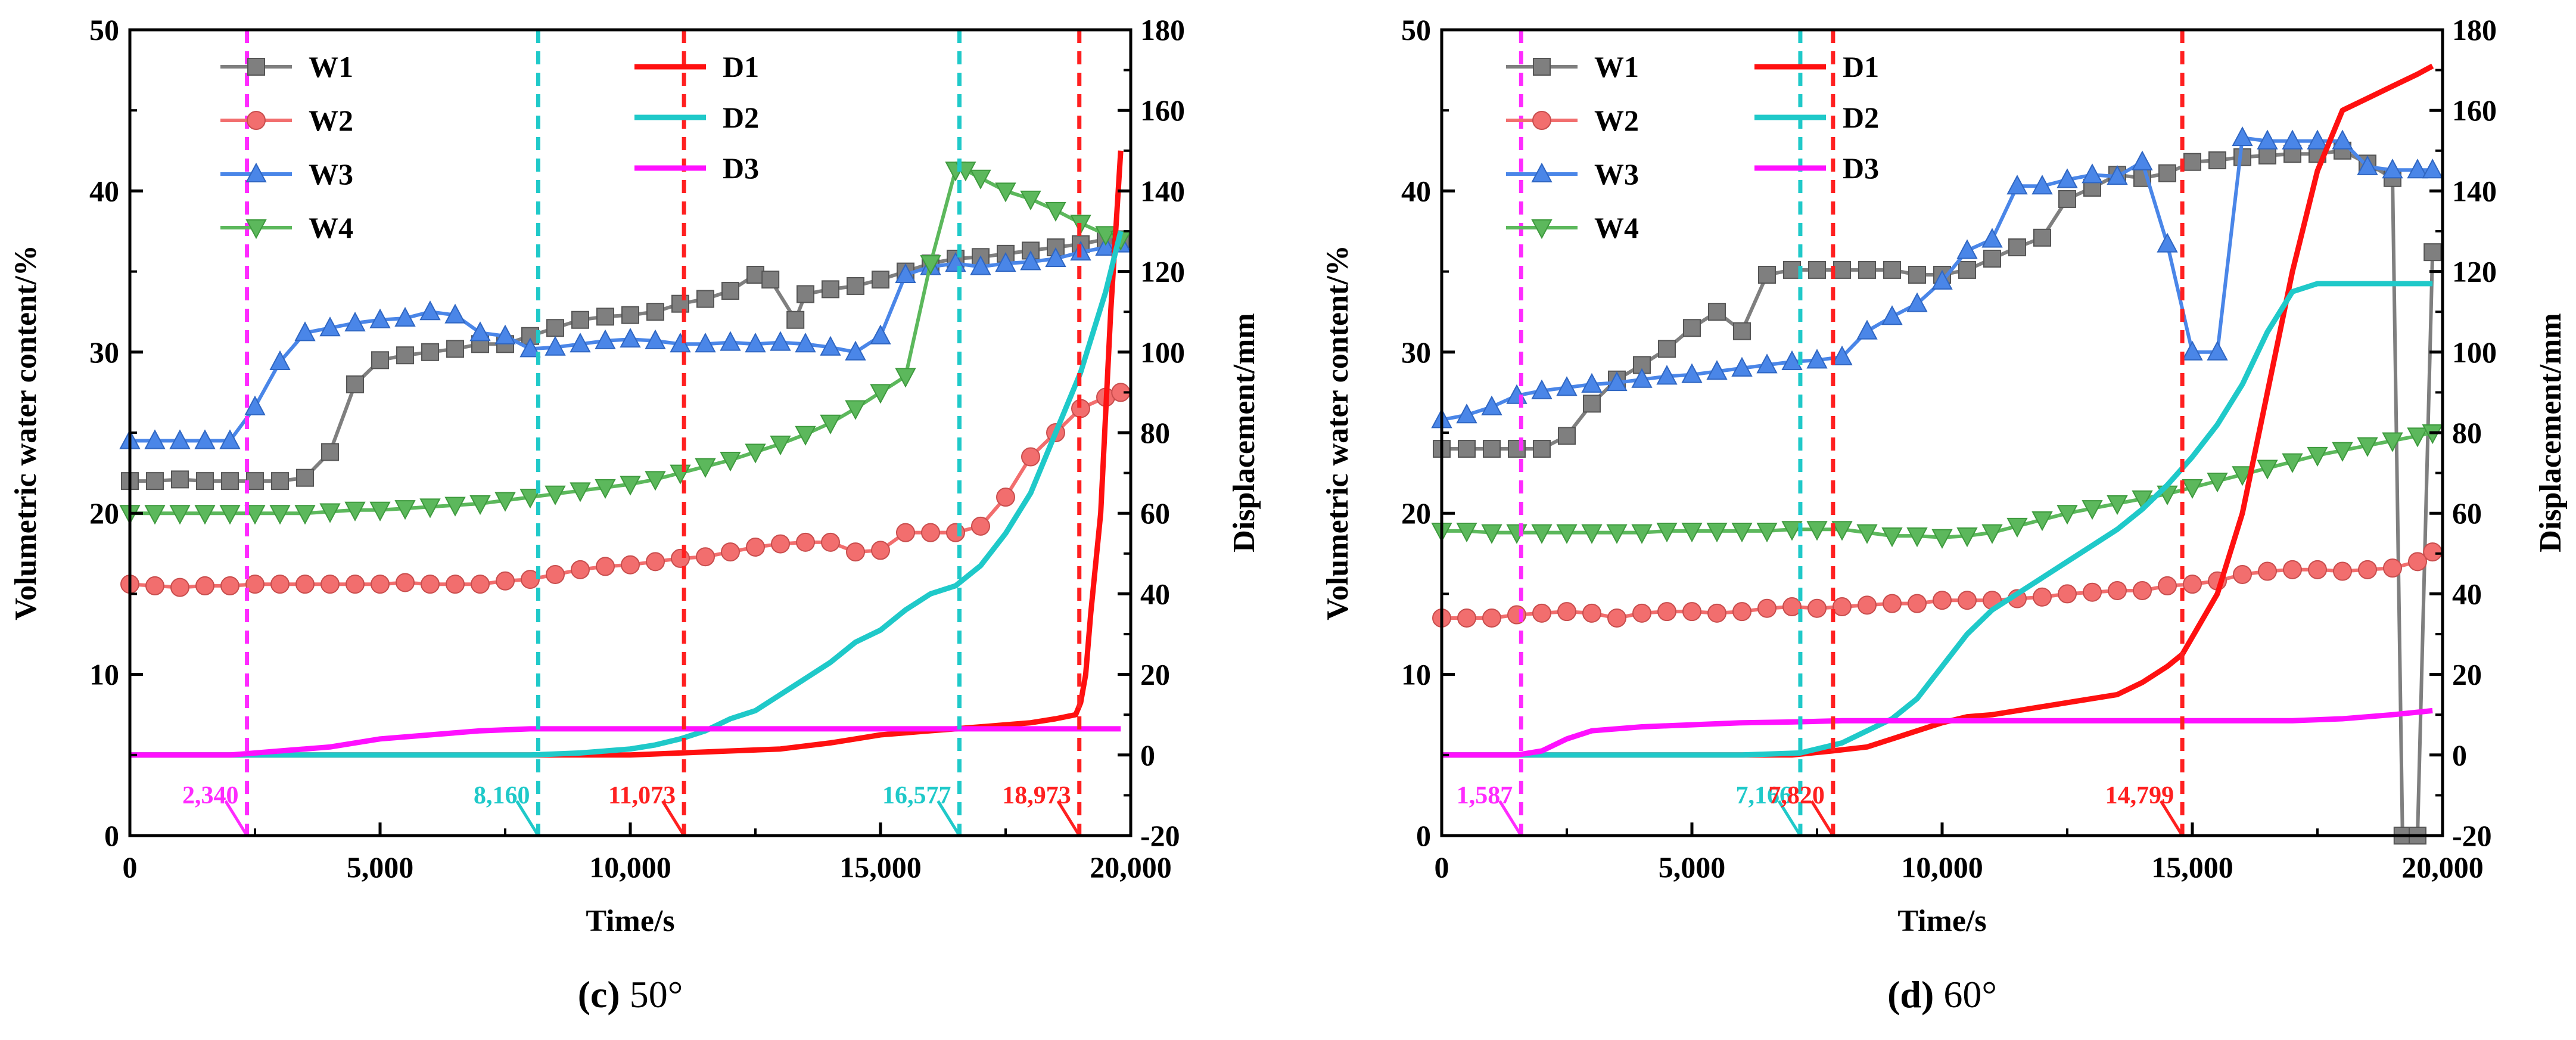 The width and height of the screenshot is (2576, 1040). Describe the element at coordinates (1861, 66) in the screenshot. I see `legend-label-d1: D1` at that location.